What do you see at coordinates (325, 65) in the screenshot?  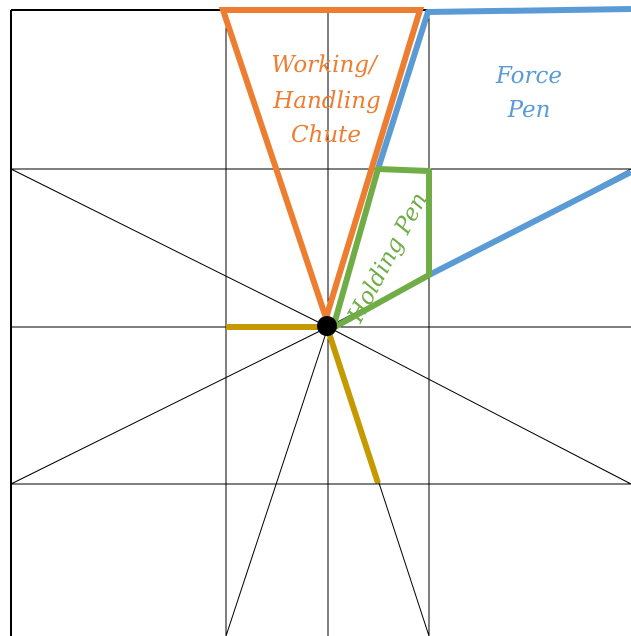 I see `chute-label-line-1: Working/` at bounding box center [325, 65].